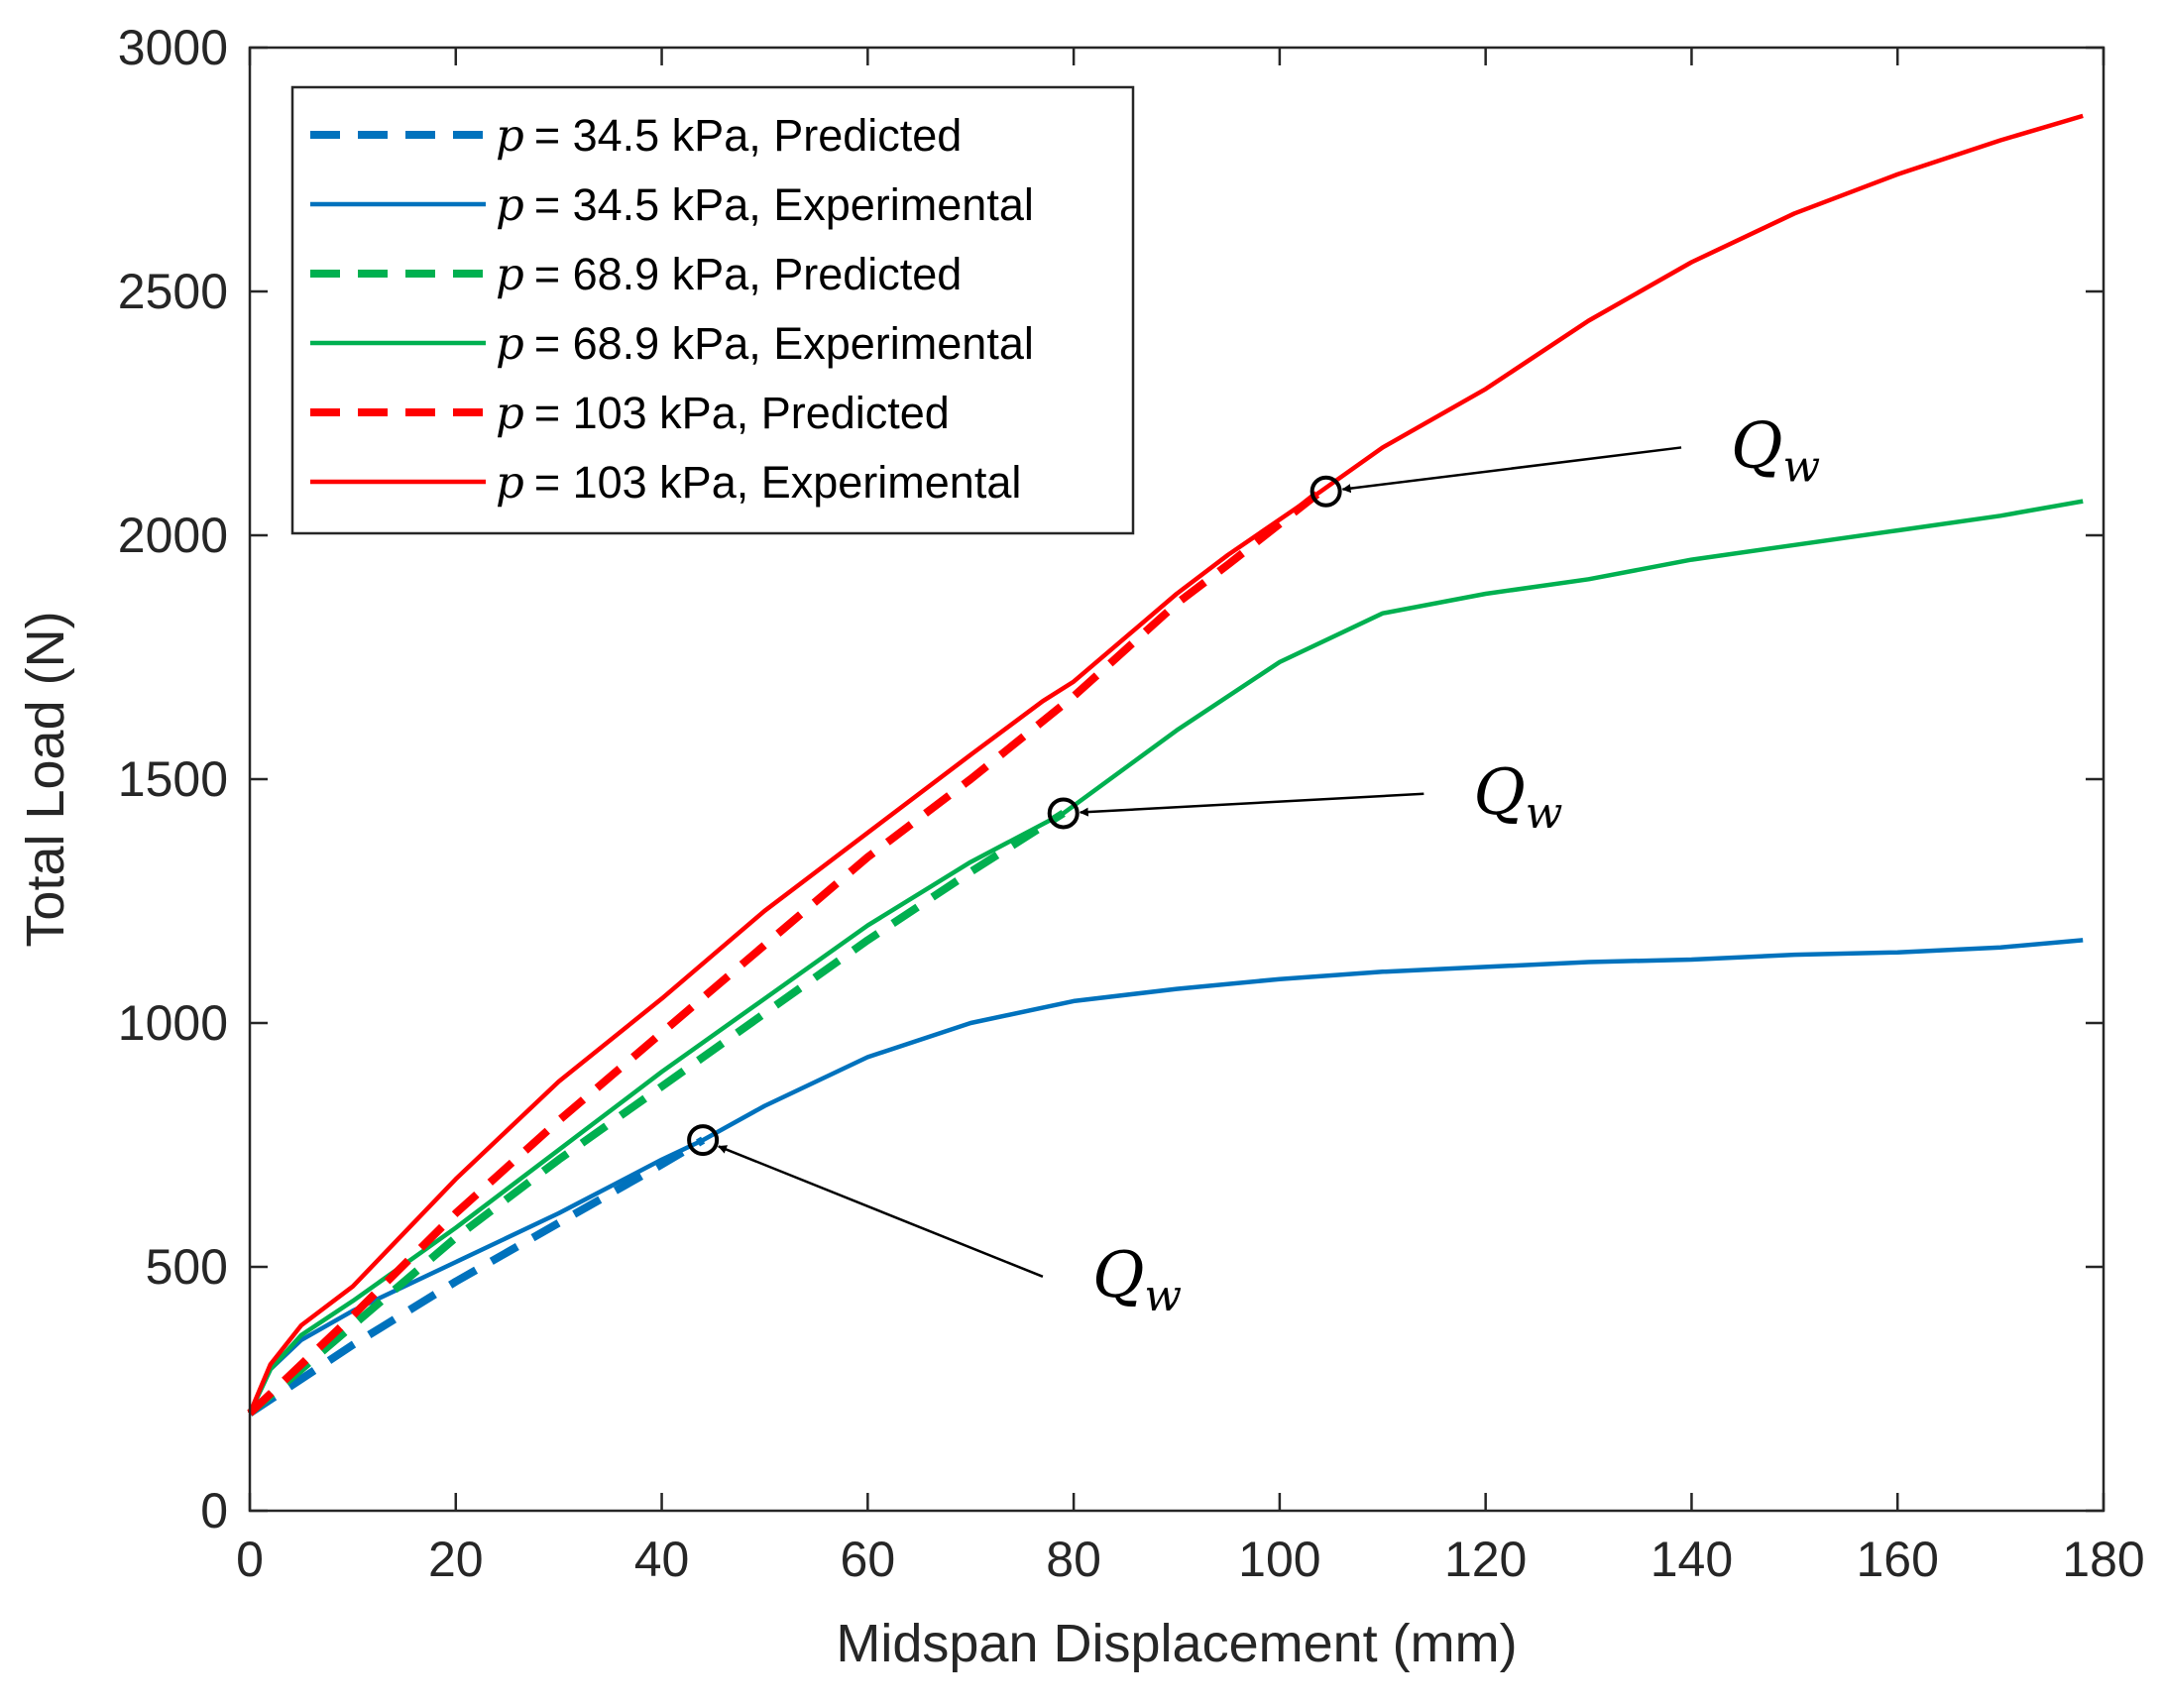  Describe the element at coordinates (723, 413) in the screenshot. I see `legend-entry-4: p = 103 kPa, Predicted` at that location.